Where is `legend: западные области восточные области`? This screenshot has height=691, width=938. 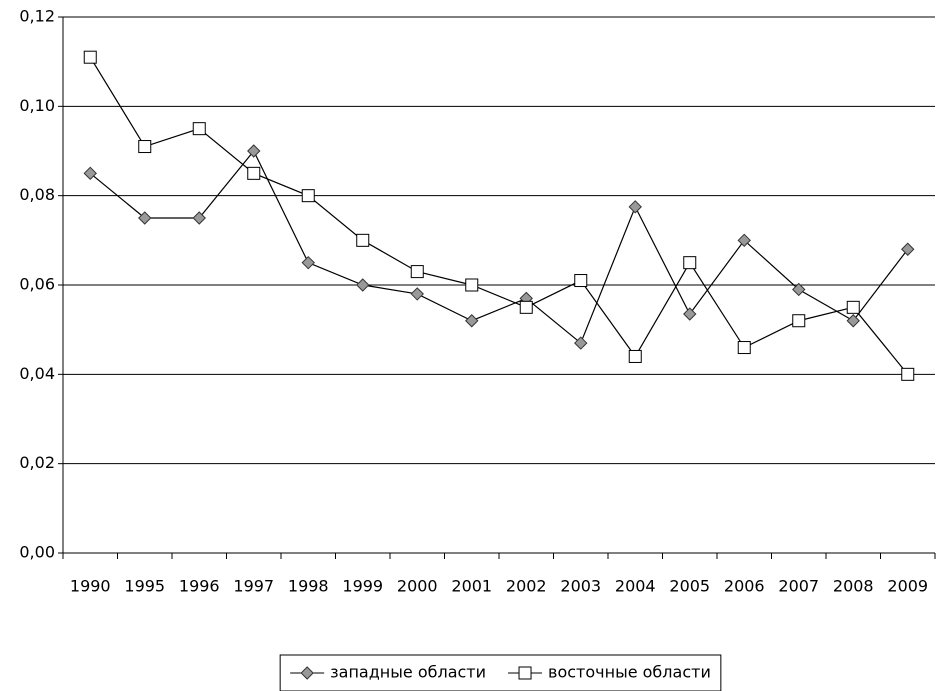 legend: западные области восточные области is located at coordinates (500, 672).